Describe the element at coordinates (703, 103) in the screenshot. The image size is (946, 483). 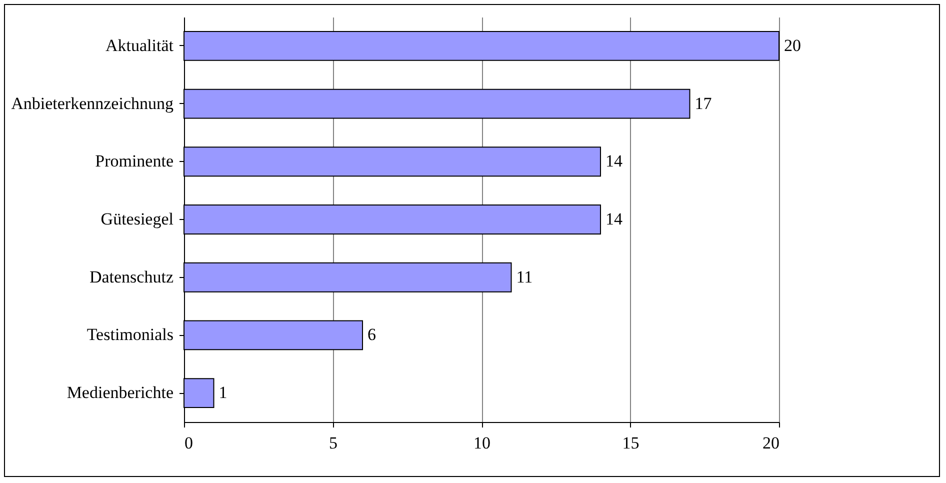
I see `data-label: 17` at that location.